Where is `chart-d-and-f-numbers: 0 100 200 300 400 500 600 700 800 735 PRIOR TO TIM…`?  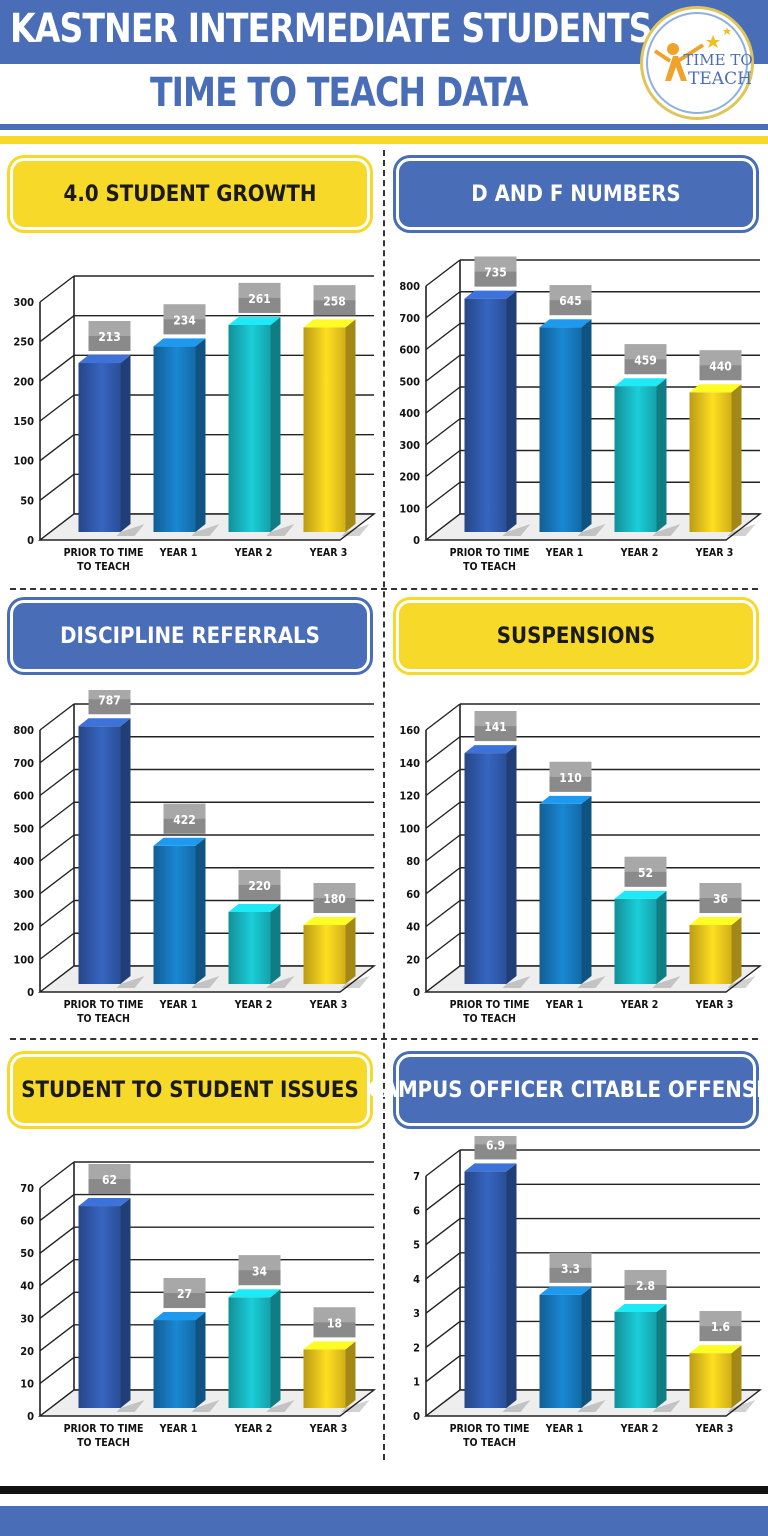 chart-d-and-f-numbers: 0 100 200 300 400 500 600 700 800 735 PRIOR TO TIM… is located at coordinates (581, 414).